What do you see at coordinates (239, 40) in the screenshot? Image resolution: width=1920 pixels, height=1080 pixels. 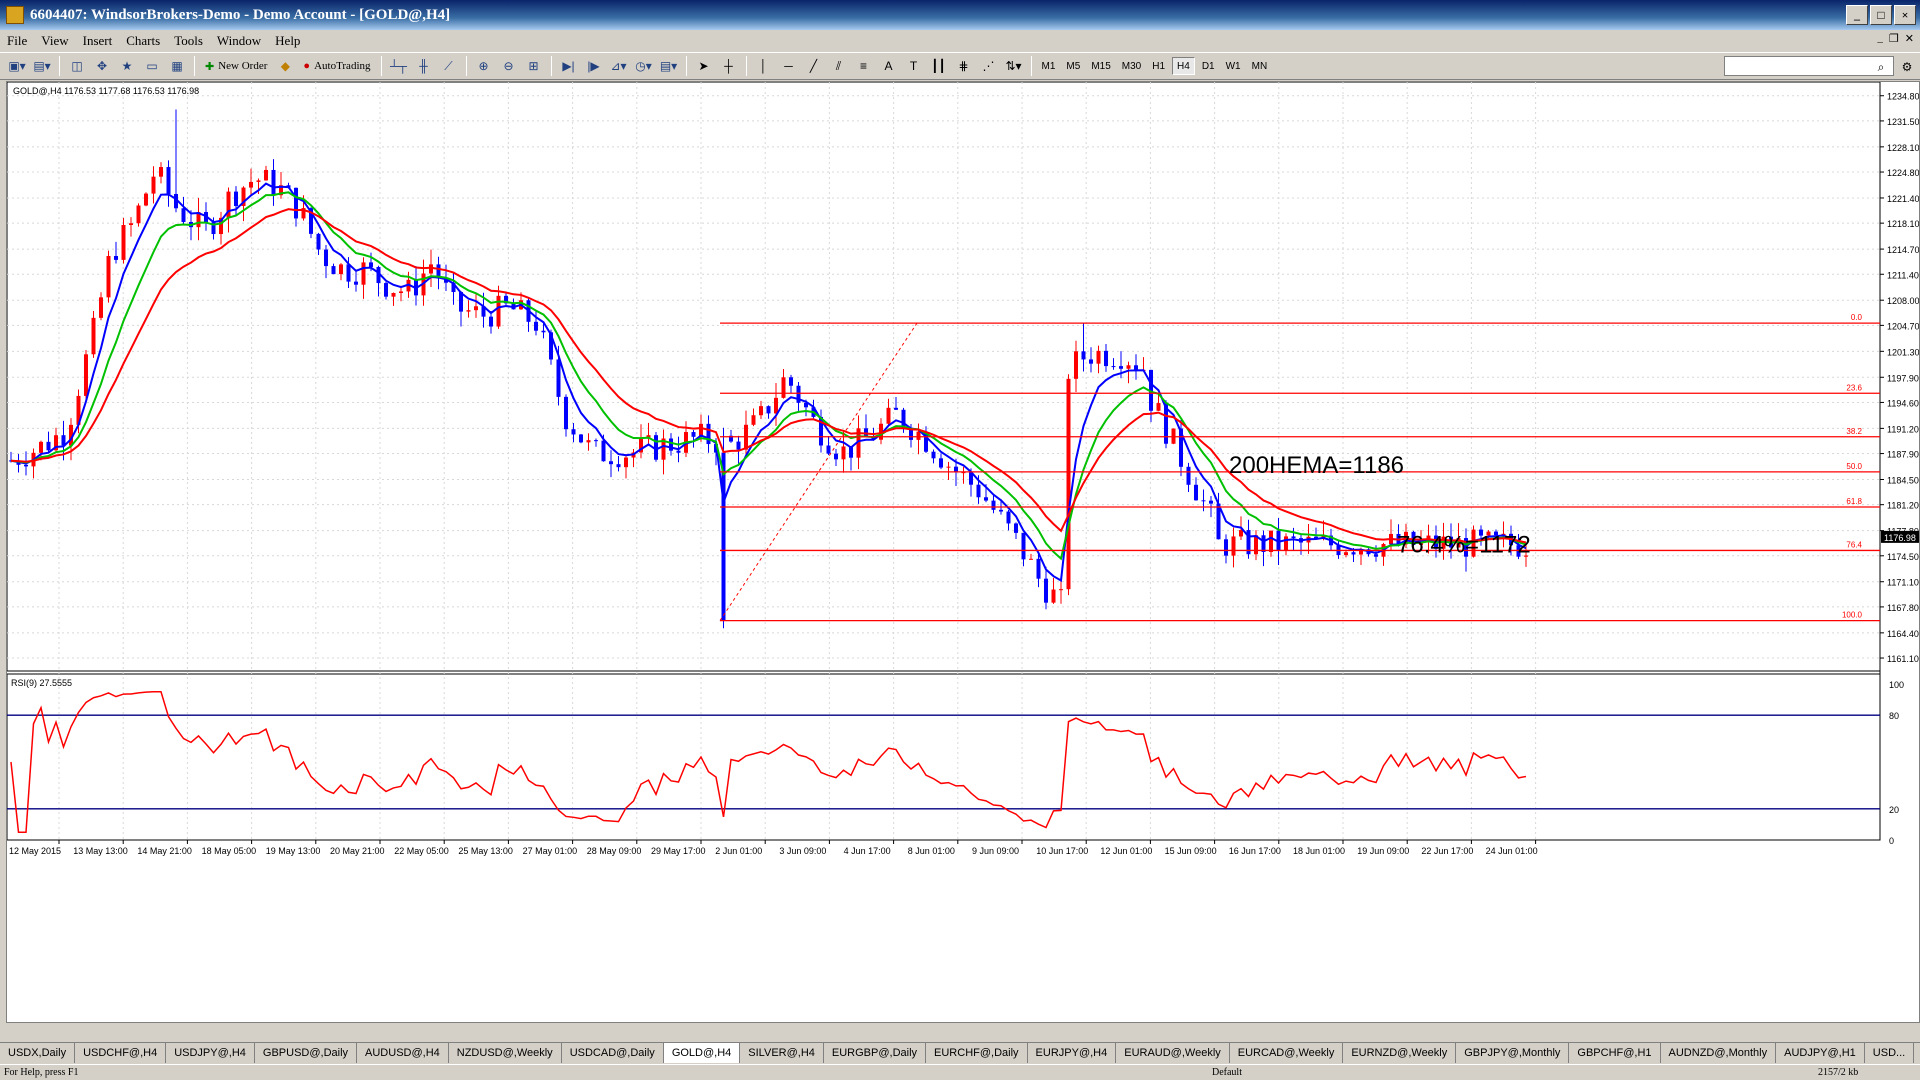 I see `menu-window: Window` at bounding box center [239, 40].